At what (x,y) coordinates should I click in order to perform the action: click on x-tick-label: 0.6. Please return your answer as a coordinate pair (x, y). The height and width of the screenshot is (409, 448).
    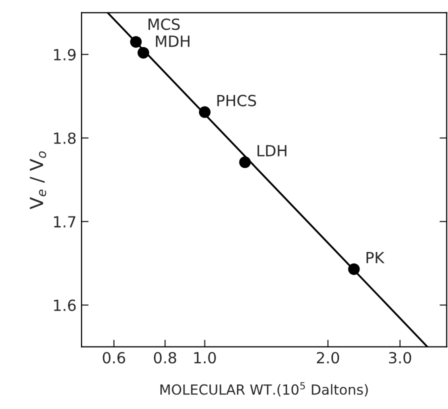
    Looking at the image, I should click on (114, 358).